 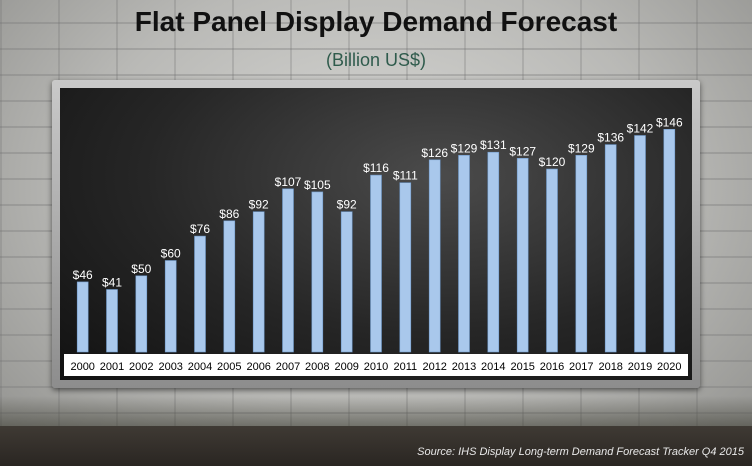 What do you see at coordinates (434, 256) in the screenshot?
I see `bar-2012` at bounding box center [434, 256].